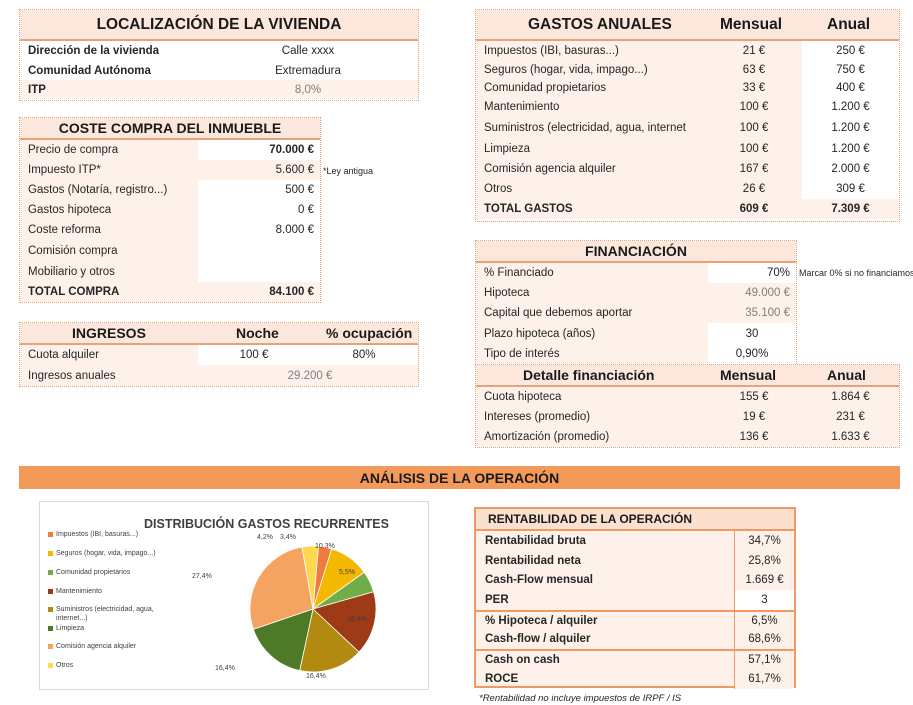 The image size is (913, 705). Describe the element at coordinates (635, 580) in the screenshot. I see `profitability-row: Cash-Flow mensual 1.669 €` at that location.